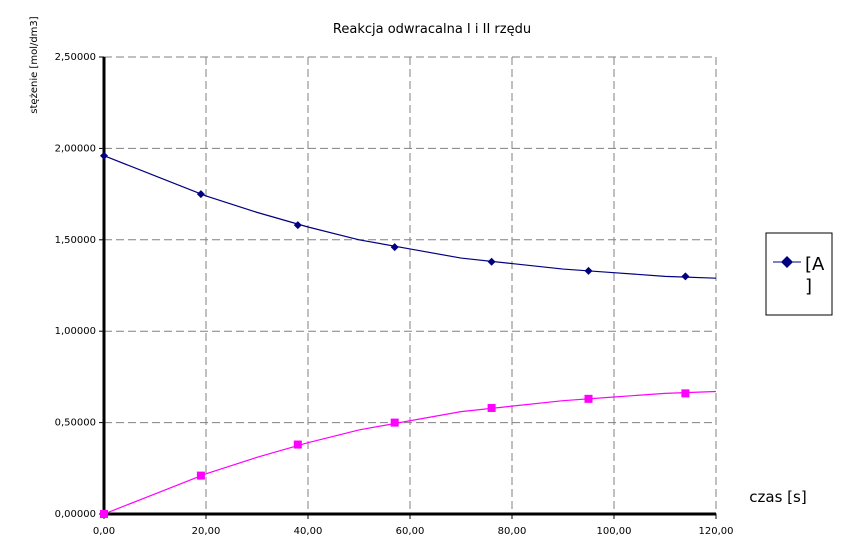 The height and width of the screenshot is (548, 867). What do you see at coordinates (75, 148) in the screenshot?
I see `y-tick-label: 2,00000` at bounding box center [75, 148].